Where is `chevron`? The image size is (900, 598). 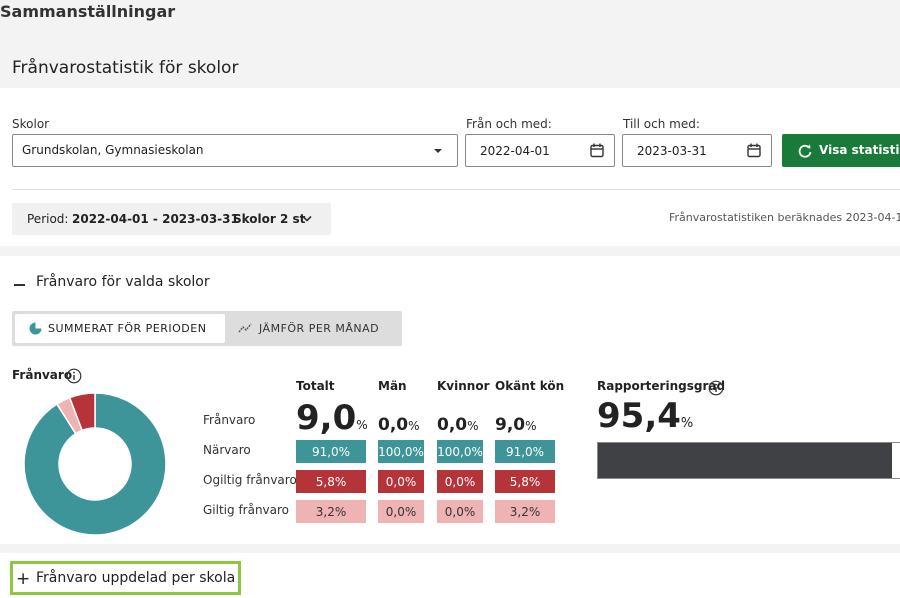 chevron is located at coordinates (307, 218).